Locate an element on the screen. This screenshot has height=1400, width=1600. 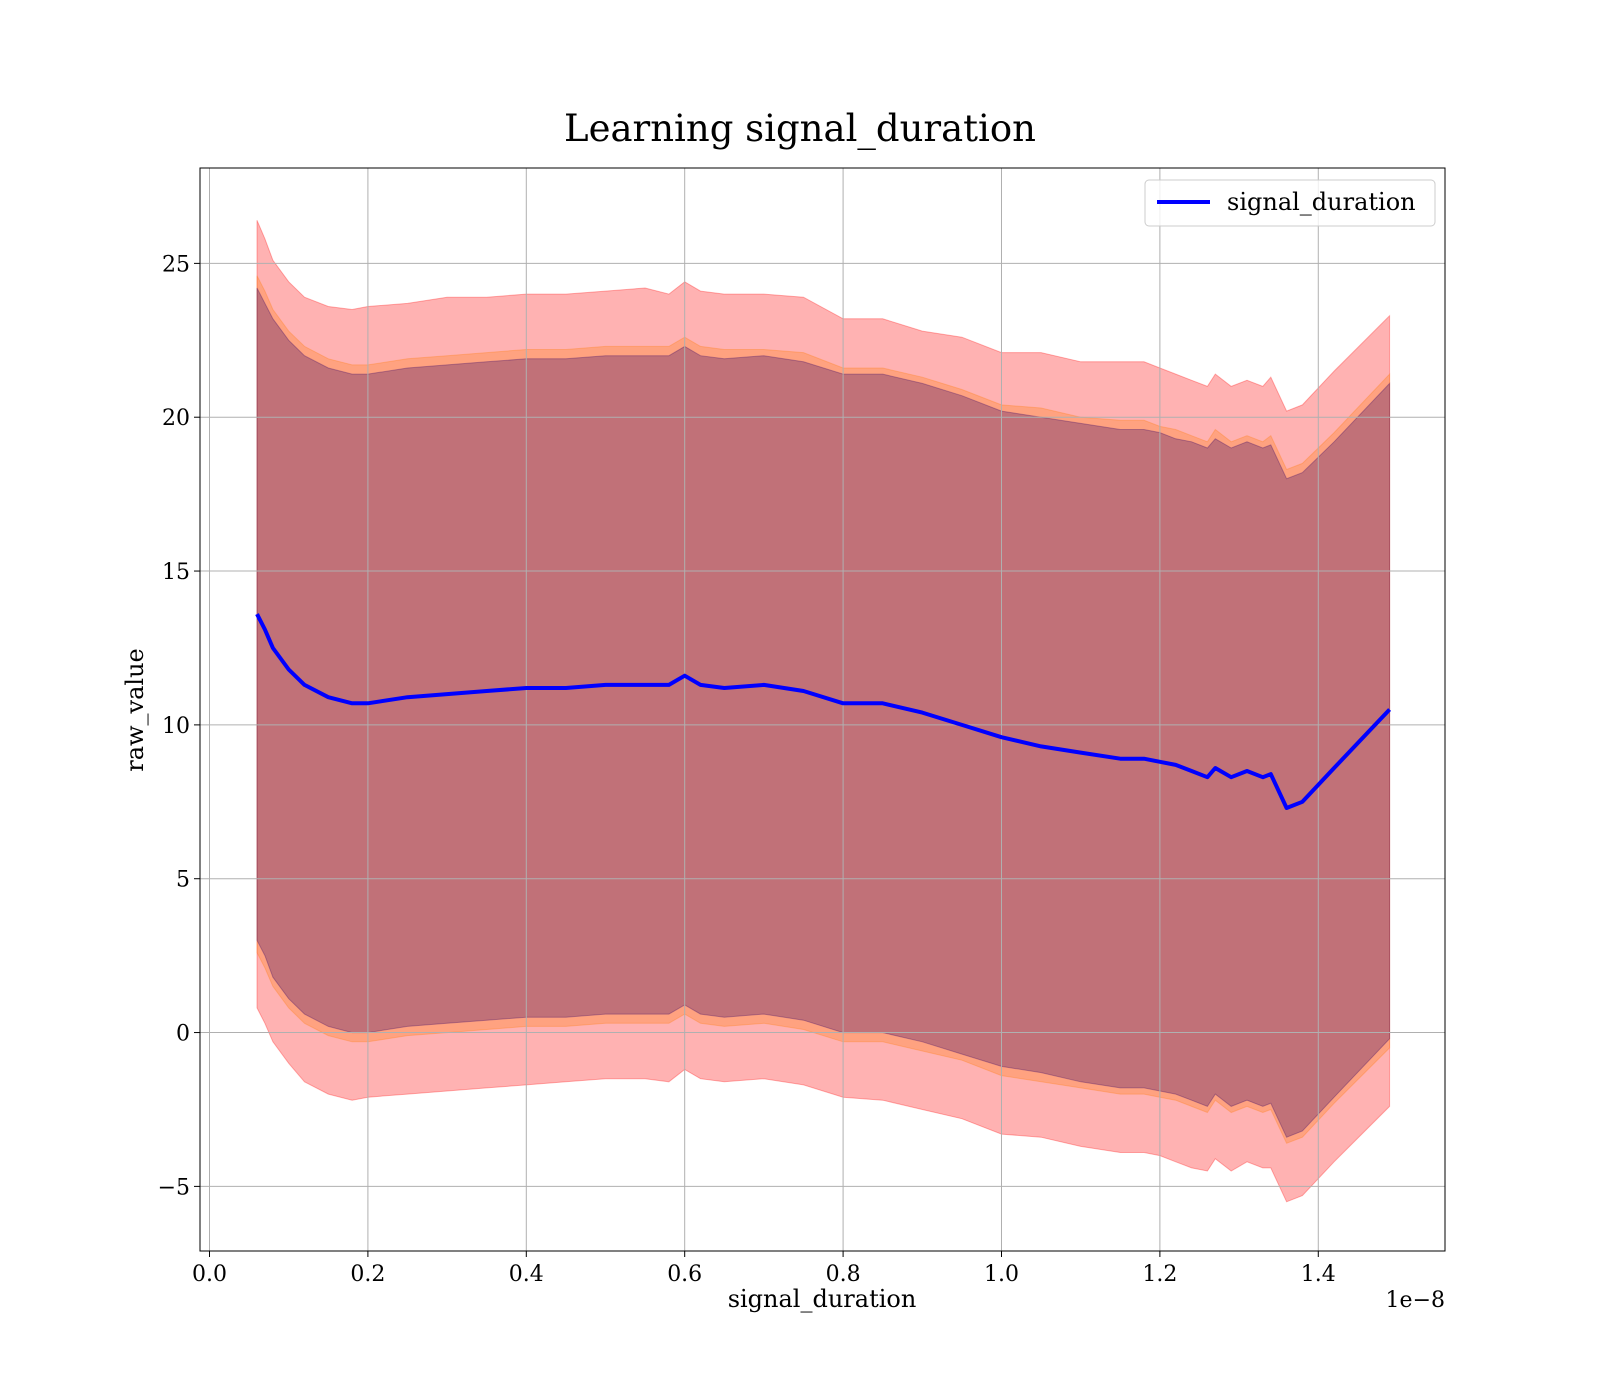
x-tick-label-4: 0.8 is located at coordinates (843, 1274).